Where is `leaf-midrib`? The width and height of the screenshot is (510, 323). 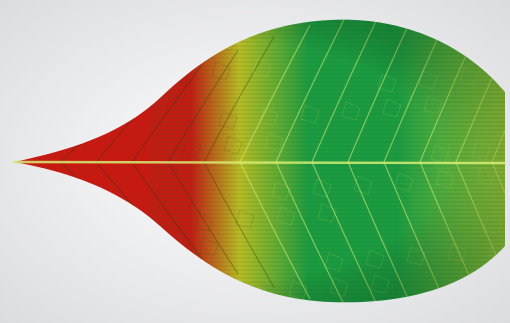
leaf-midrib is located at coordinates (259, 162).